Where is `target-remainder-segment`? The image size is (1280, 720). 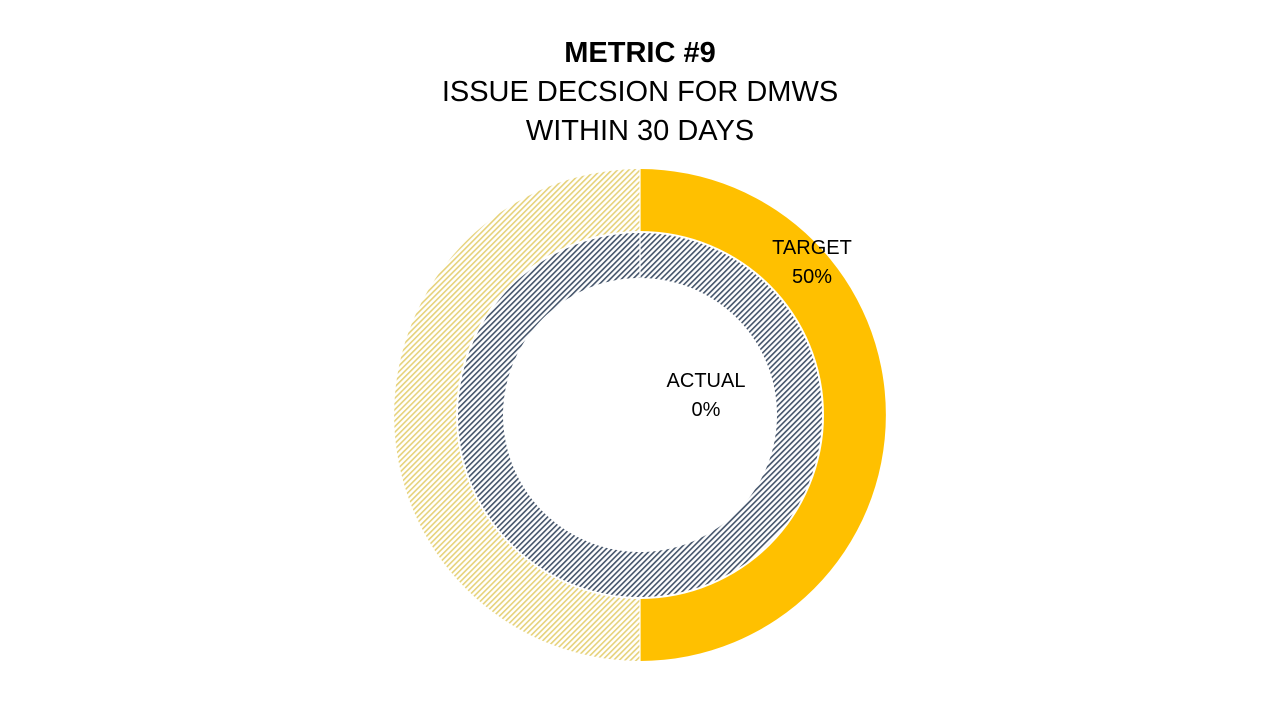 target-remainder-segment is located at coordinates (517, 415).